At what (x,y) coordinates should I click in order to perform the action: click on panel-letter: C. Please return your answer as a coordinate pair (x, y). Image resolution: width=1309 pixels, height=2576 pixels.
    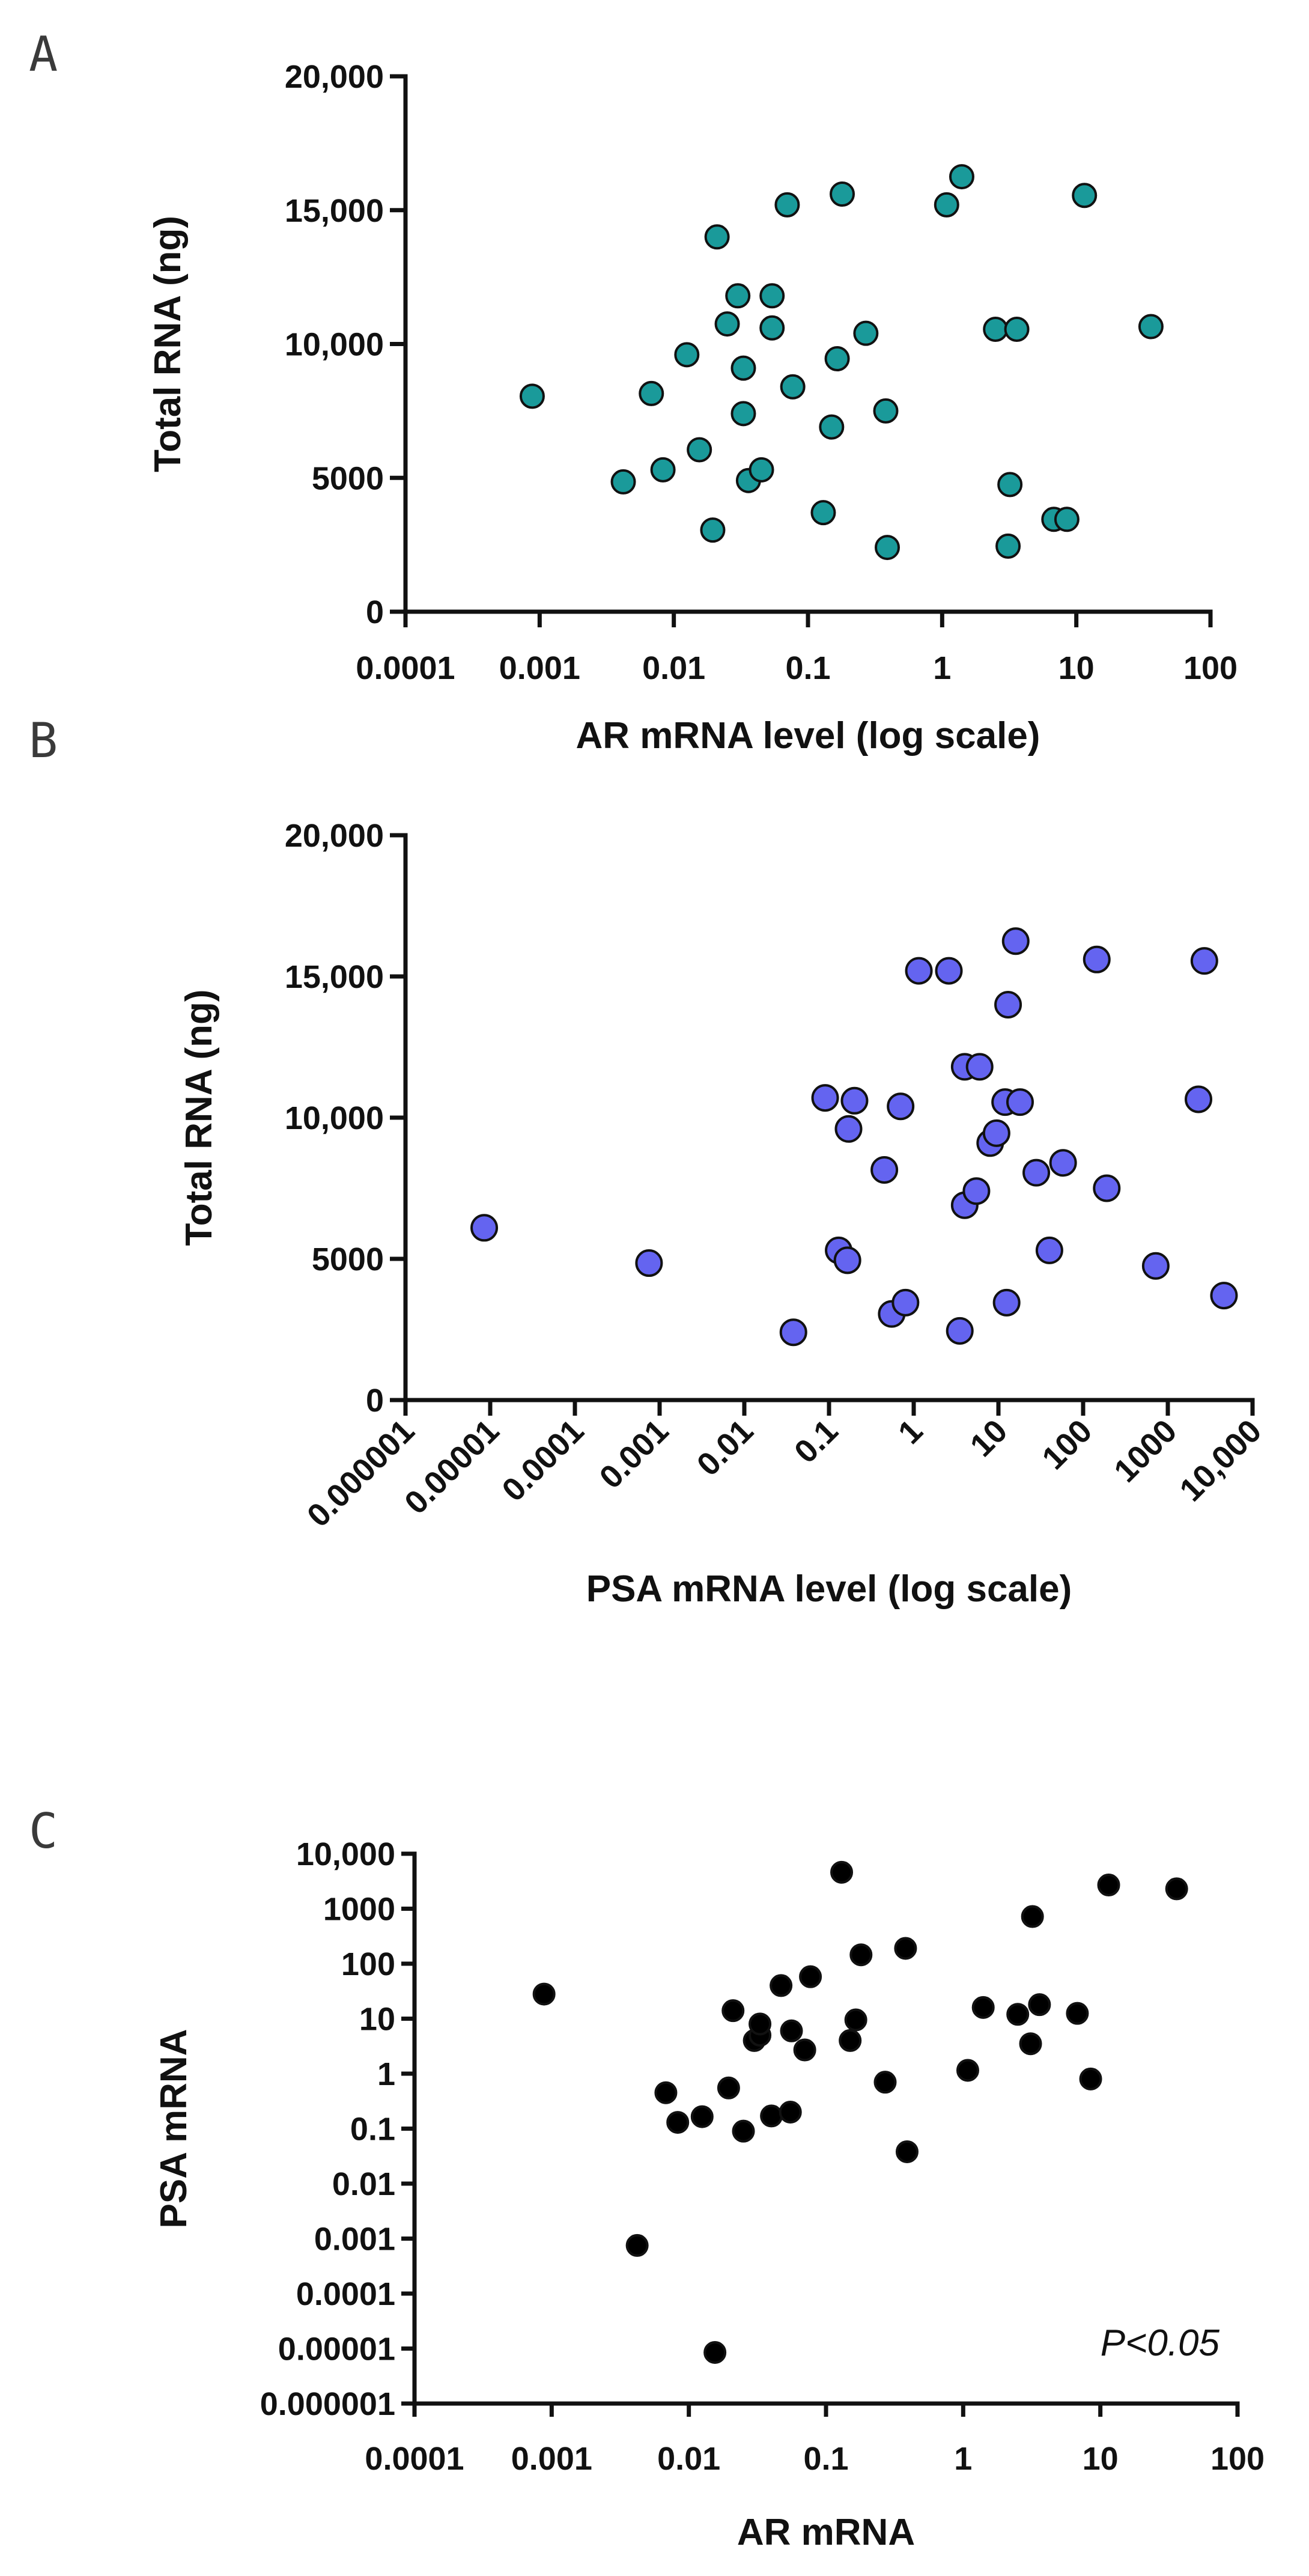
    Looking at the image, I should click on (43, 1831).